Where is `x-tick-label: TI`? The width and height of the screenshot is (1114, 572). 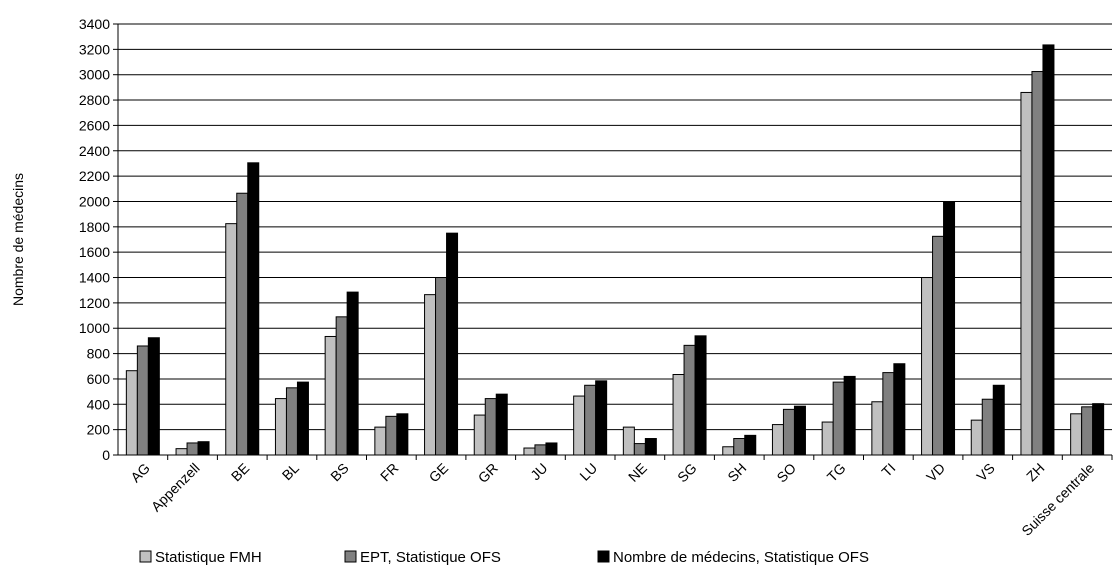
x-tick-label: TI is located at coordinates (888, 470).